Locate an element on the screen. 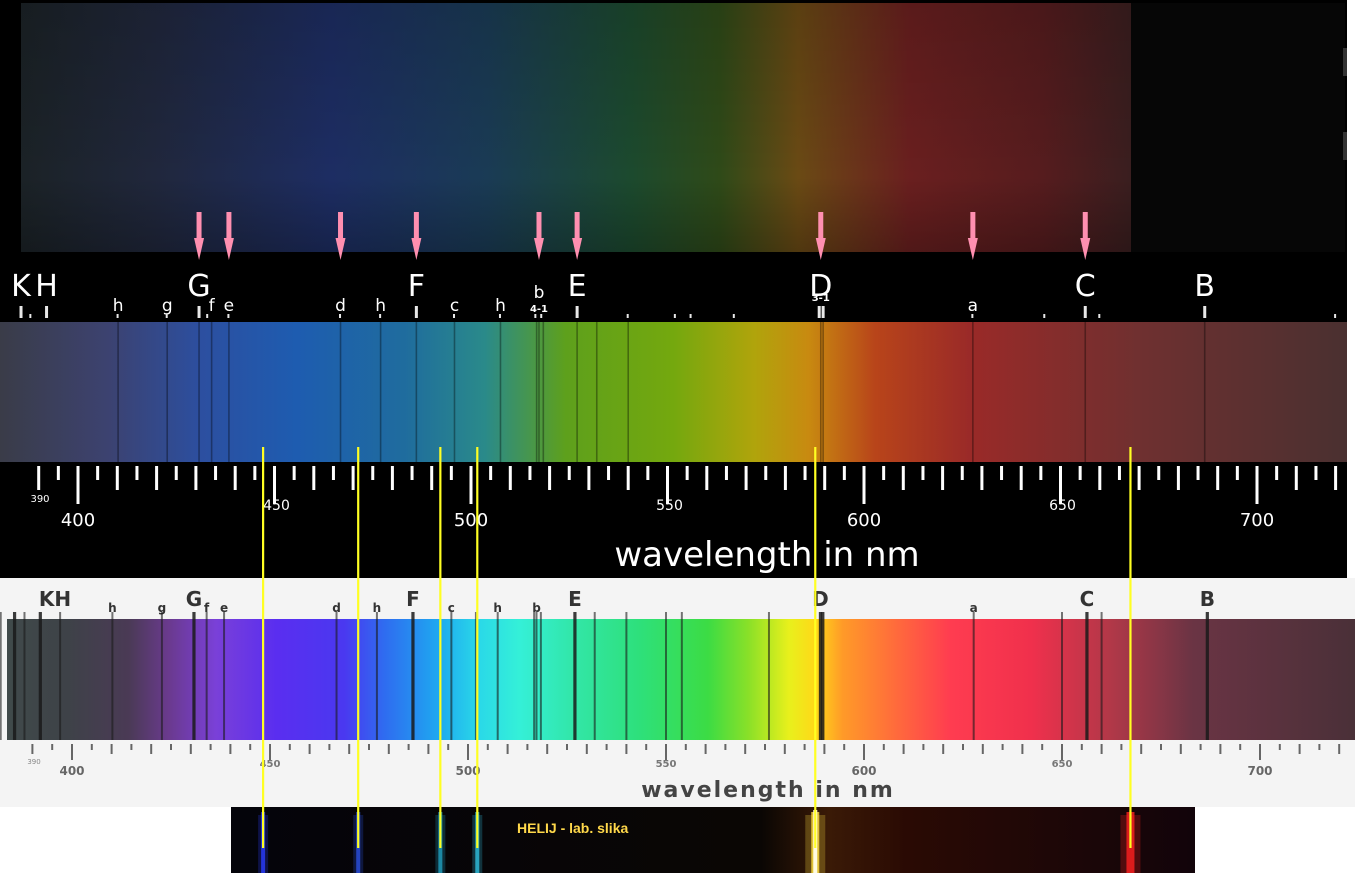  fraunhofer-label: d is located at coordinates (336, 608).